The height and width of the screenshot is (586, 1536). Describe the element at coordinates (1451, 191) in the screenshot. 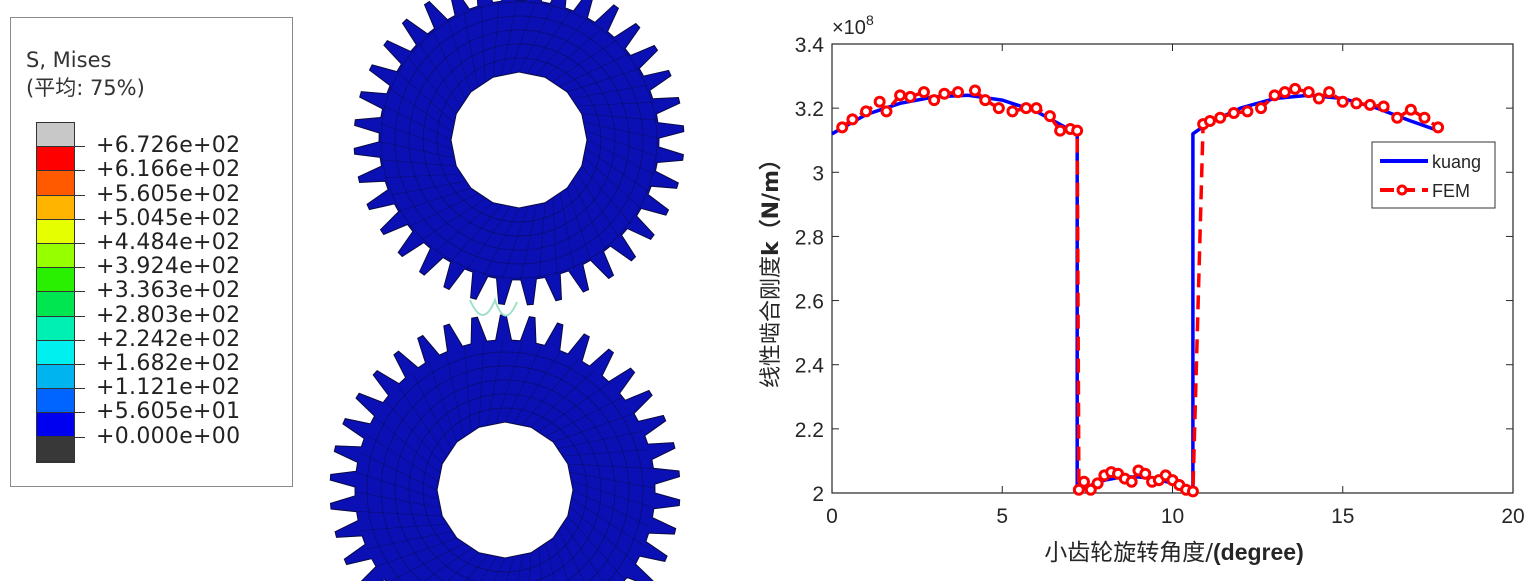

I see `legend-fem-label: FEM` at that location.